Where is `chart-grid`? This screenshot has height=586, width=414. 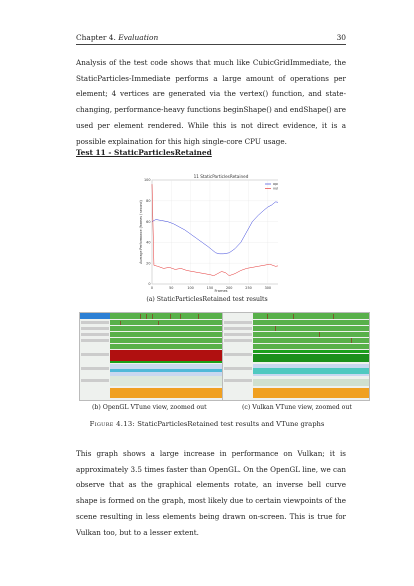
chart-grid is located at coordinates (214, 232).